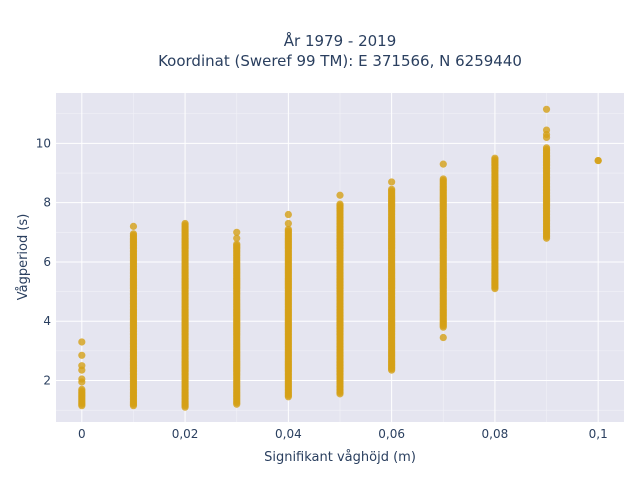  Describe the element at coordinates (43, 143) in the screenshot. I see `y-tick-label: 10` at that location.